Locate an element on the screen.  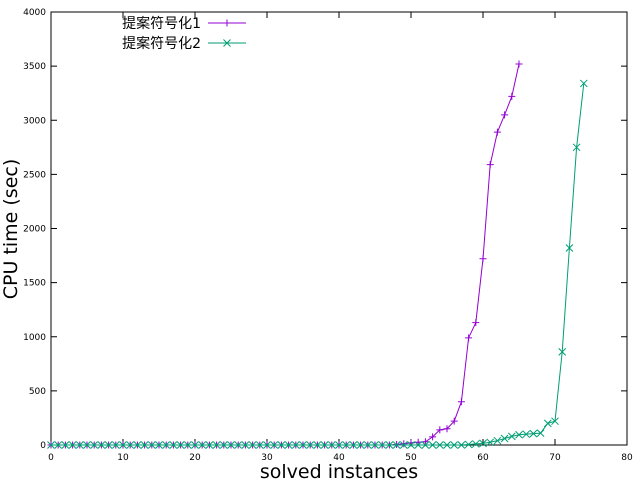
x-tick-label: 20 is located at coordinates (195, 458).